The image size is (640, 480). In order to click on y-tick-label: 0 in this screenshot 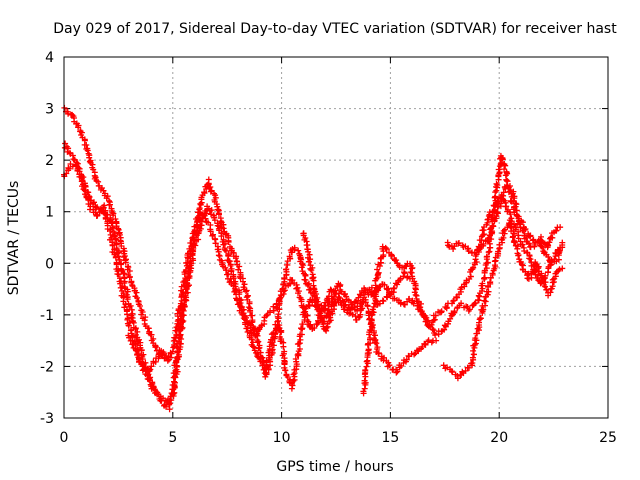, I will do `click(49, 264)`.